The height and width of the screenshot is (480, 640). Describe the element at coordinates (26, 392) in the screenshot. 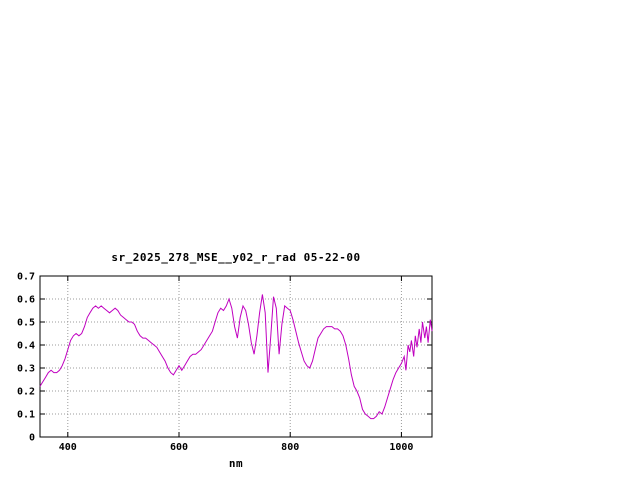

I see `y-tick-label: 0.2` at that location.